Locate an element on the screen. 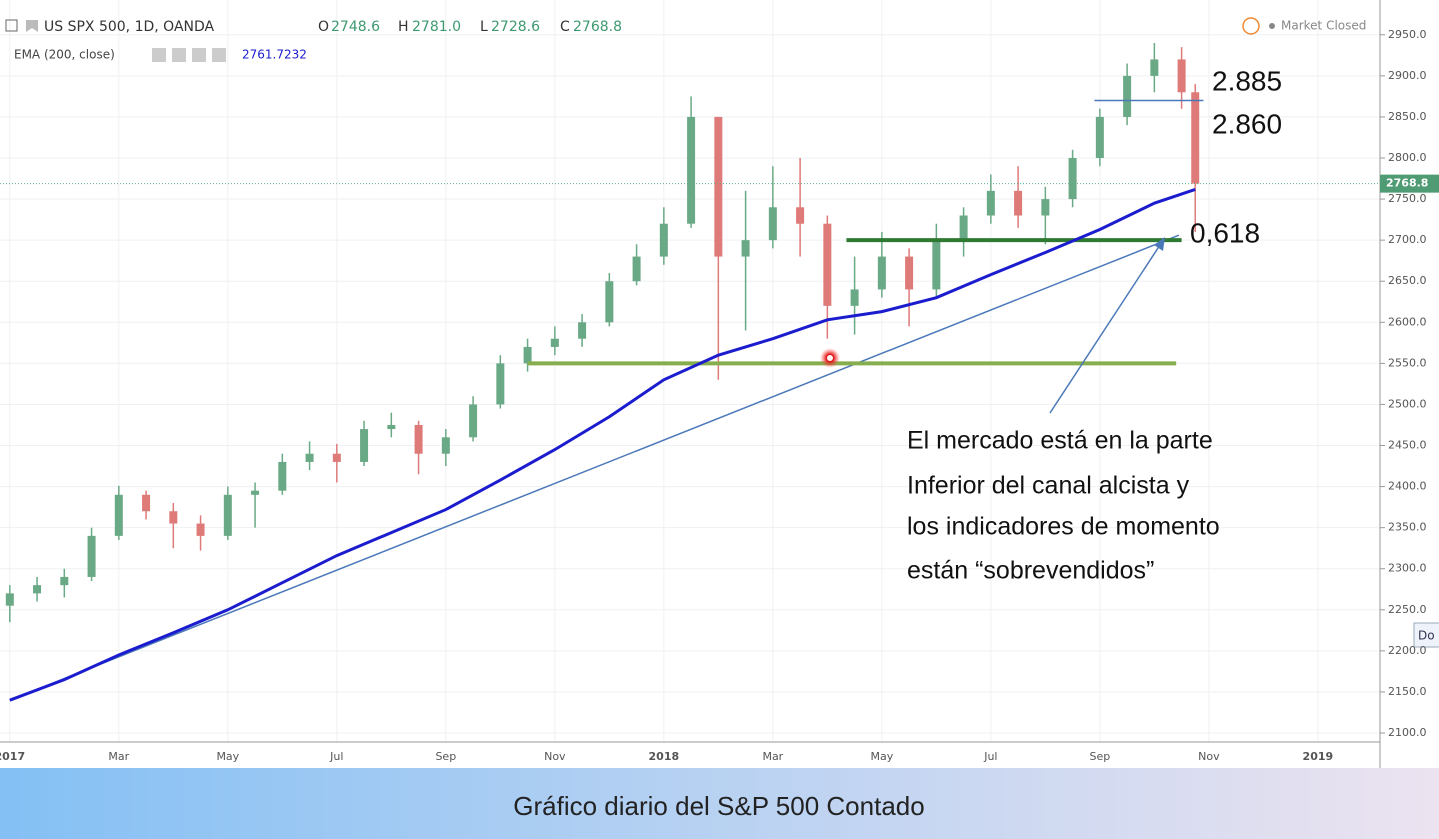  c-label: C is located at coordinates (565, 27).